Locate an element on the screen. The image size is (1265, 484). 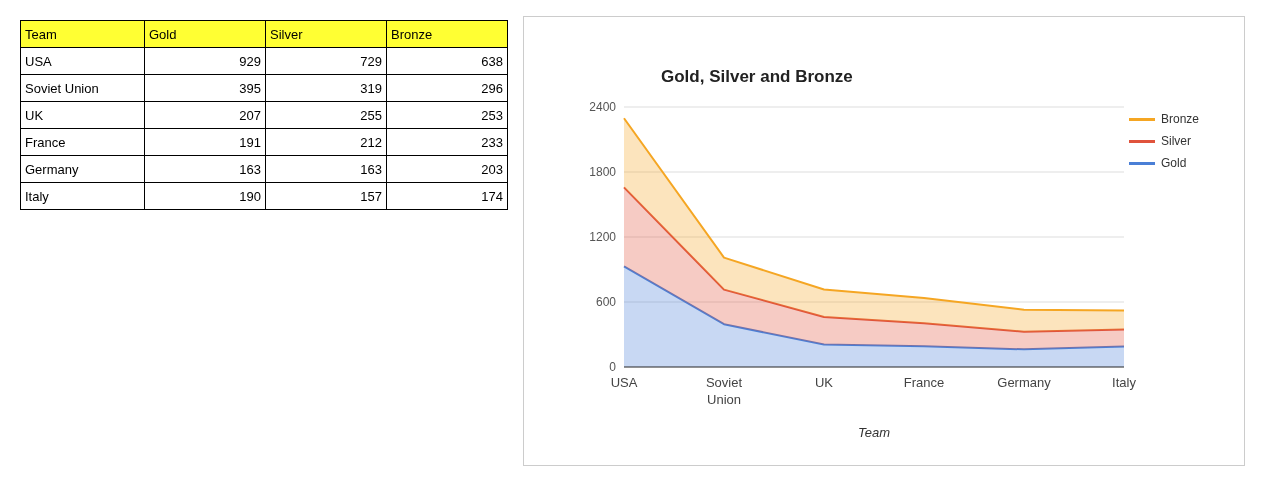
data-label: 174 is located at coordinates (447, 196).